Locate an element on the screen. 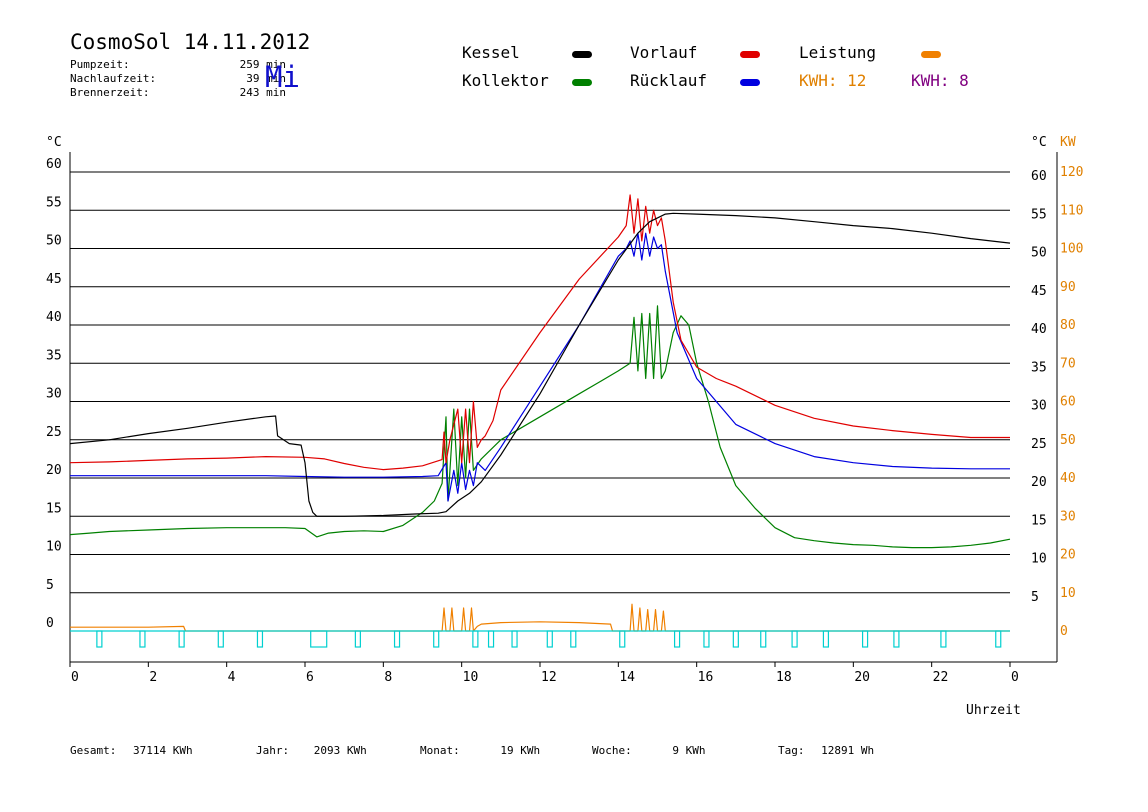  x-tick-label: 14 is located at coordinates (627, 677).